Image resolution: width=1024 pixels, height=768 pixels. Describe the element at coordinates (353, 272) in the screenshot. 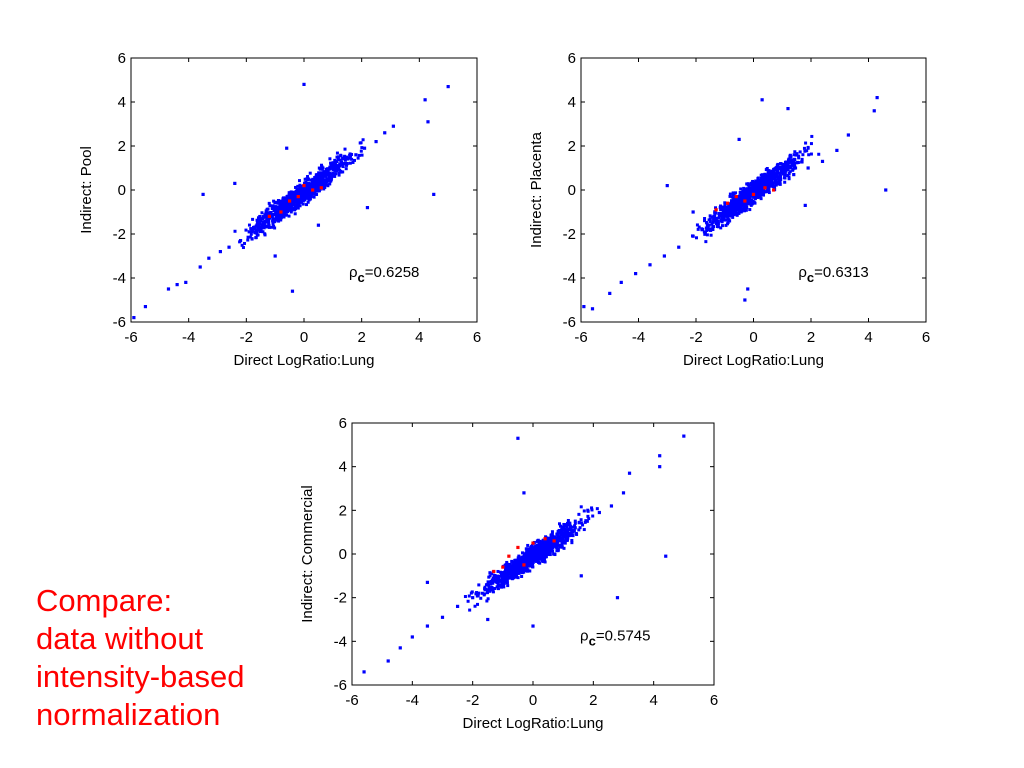

I see `rho-symbol: ρ` at that location.